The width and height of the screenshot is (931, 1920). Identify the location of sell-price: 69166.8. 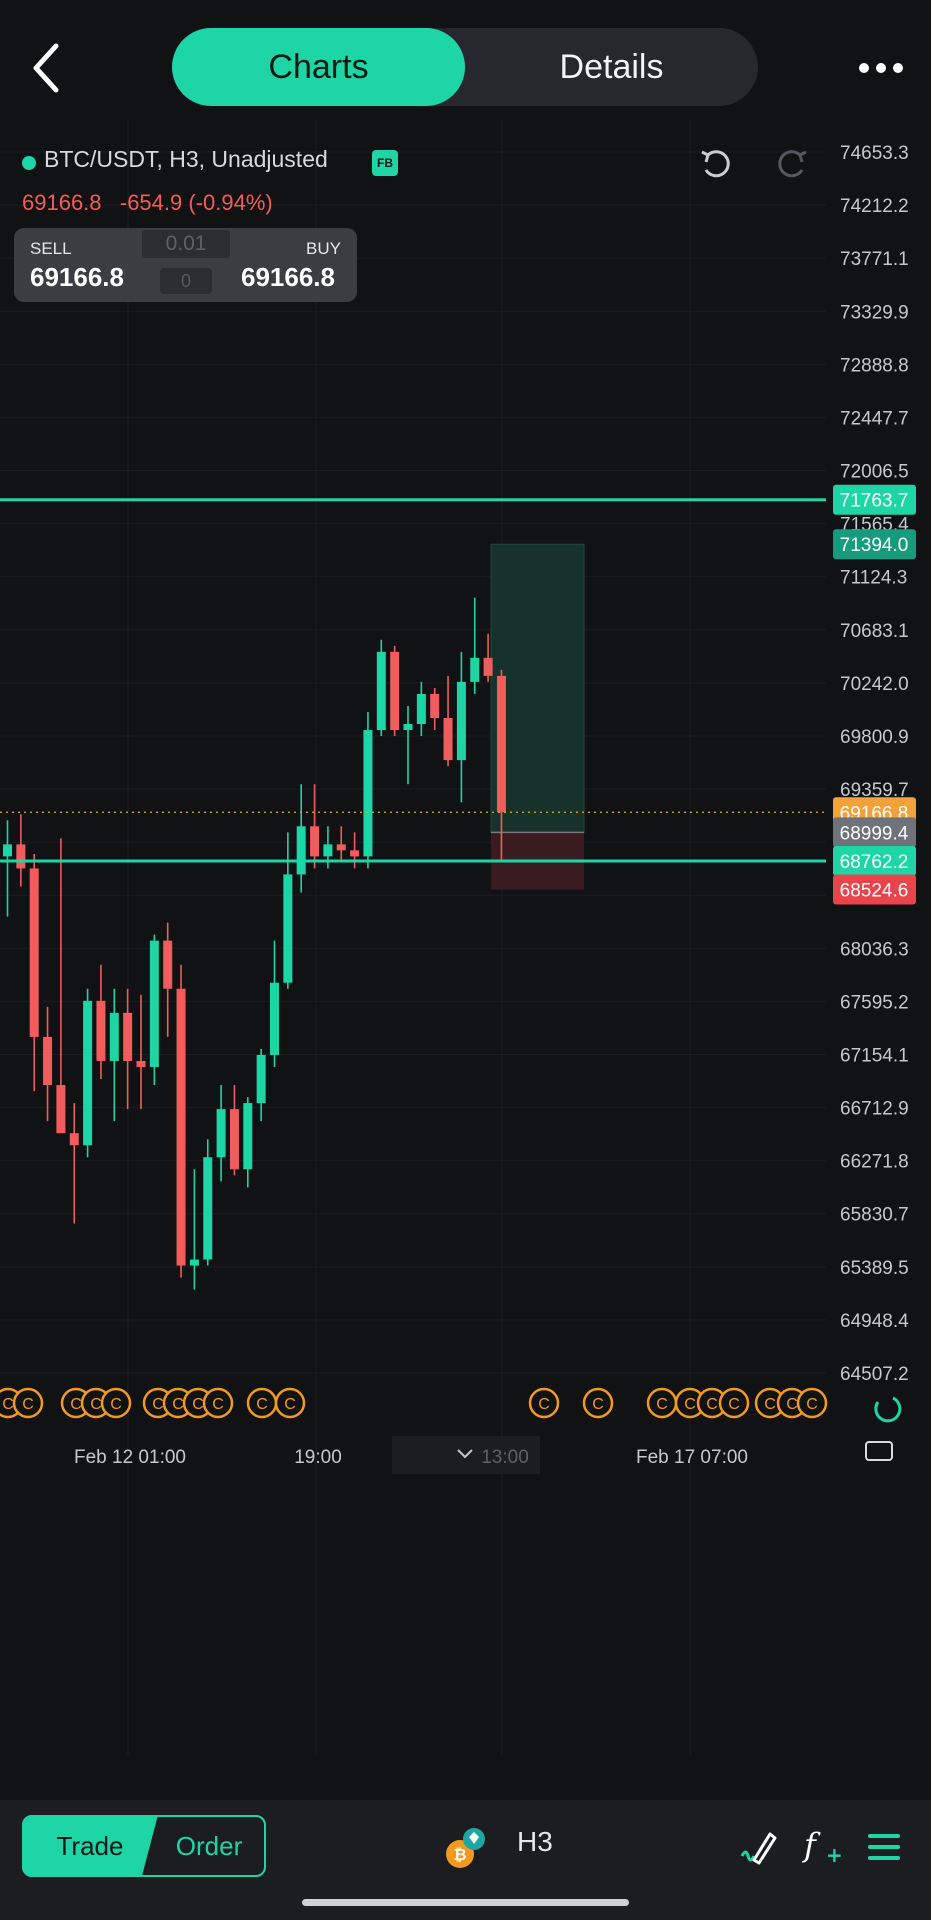
(77, 277).